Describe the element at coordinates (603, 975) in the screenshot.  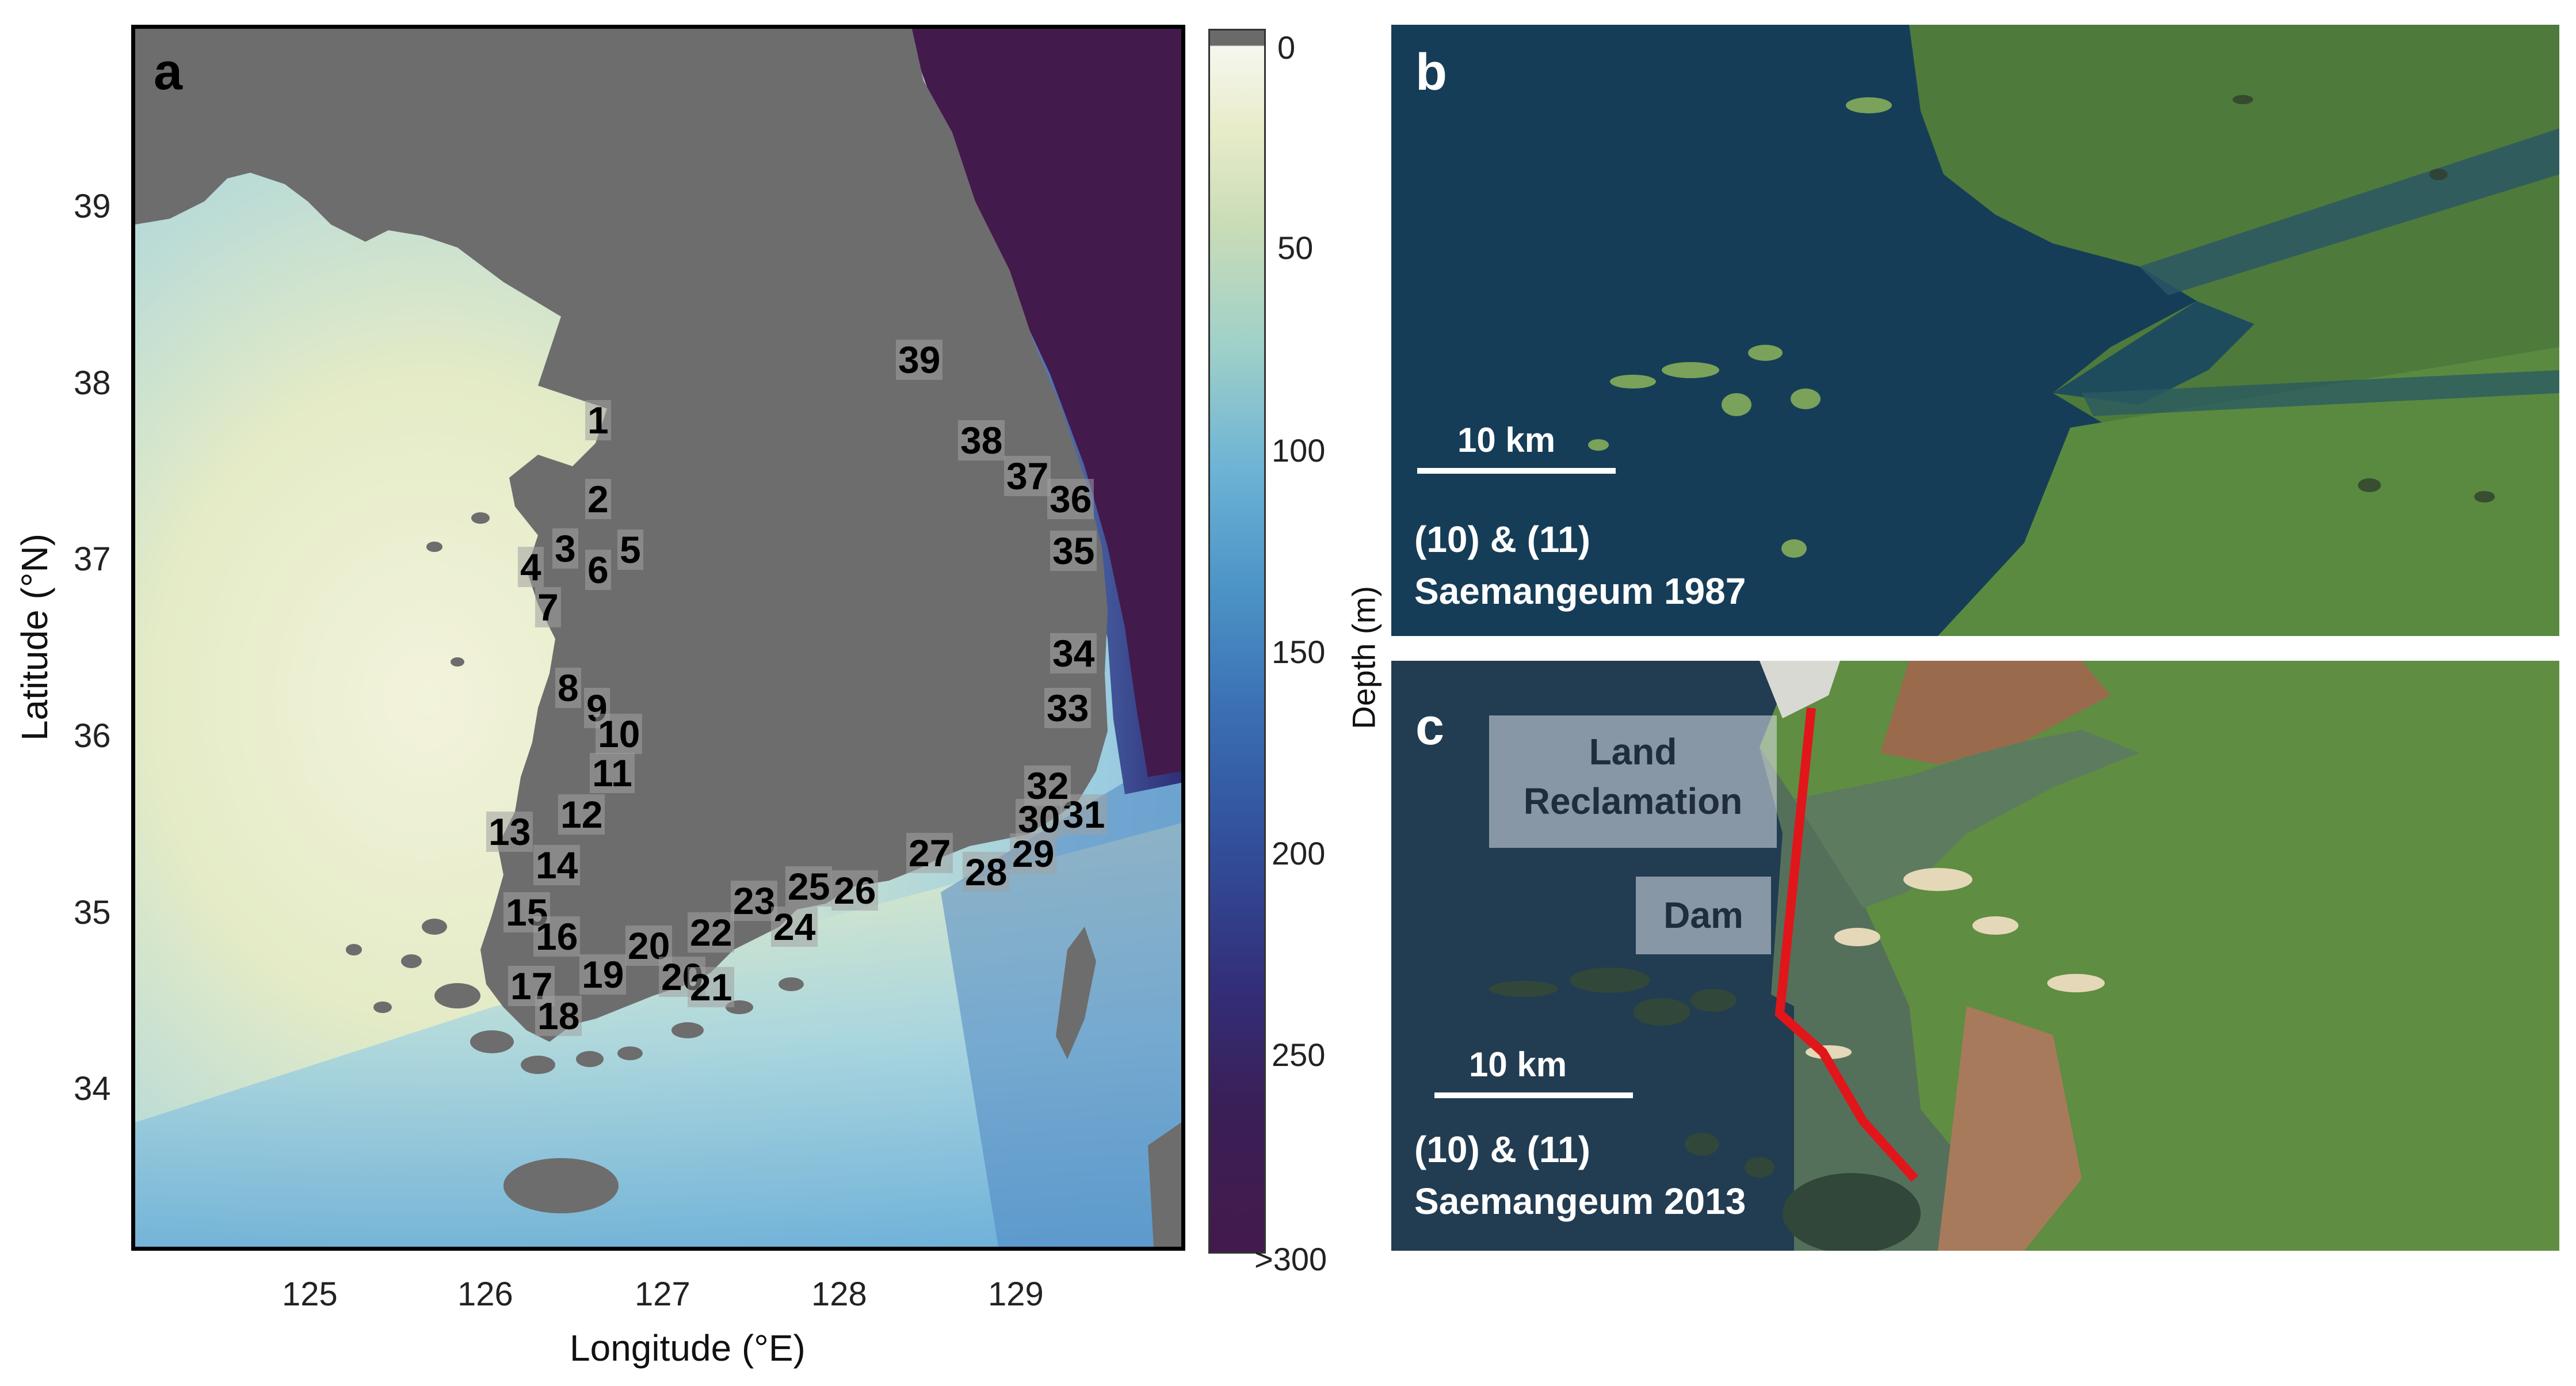
I see `site-label: 19` at that location.